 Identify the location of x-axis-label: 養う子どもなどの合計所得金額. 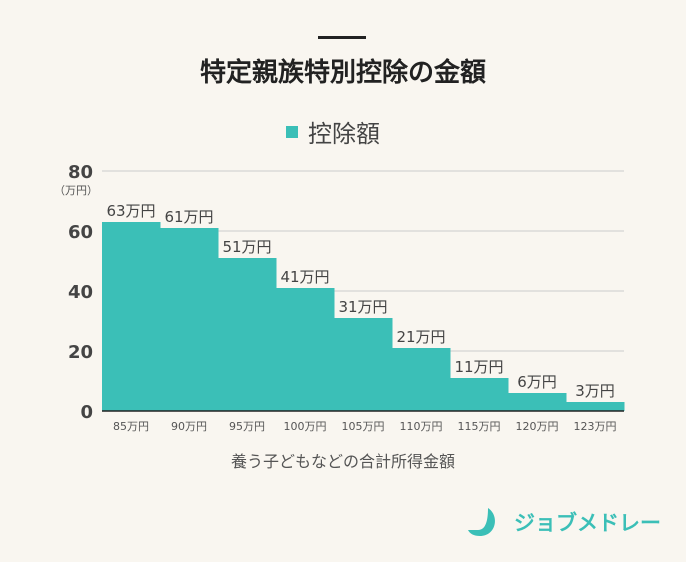
(342, 461).